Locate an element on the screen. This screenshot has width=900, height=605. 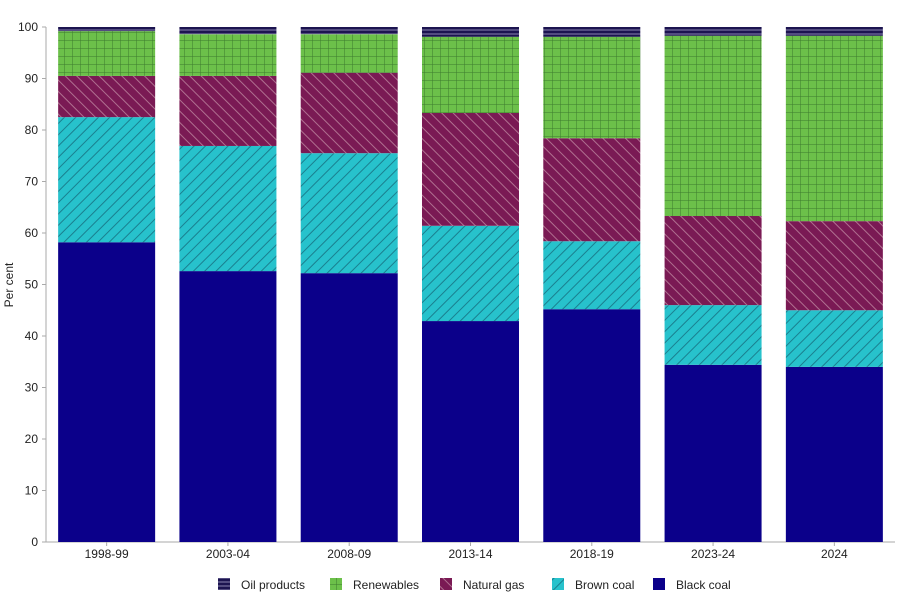
x-tick-label: 2024 is located at coordinates (834, 554).